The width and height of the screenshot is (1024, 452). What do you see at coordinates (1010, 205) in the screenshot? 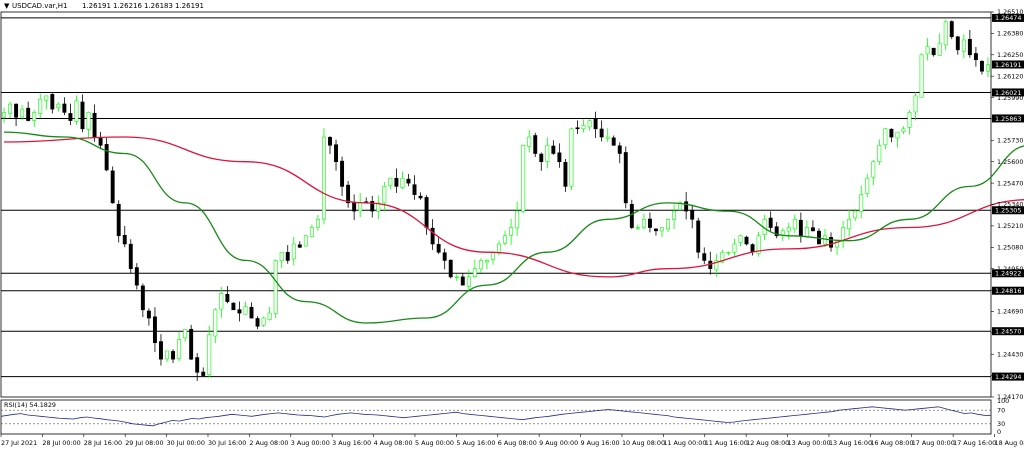
I see `price-tick-label: 1.25340` at bounding box center [1010, 205].